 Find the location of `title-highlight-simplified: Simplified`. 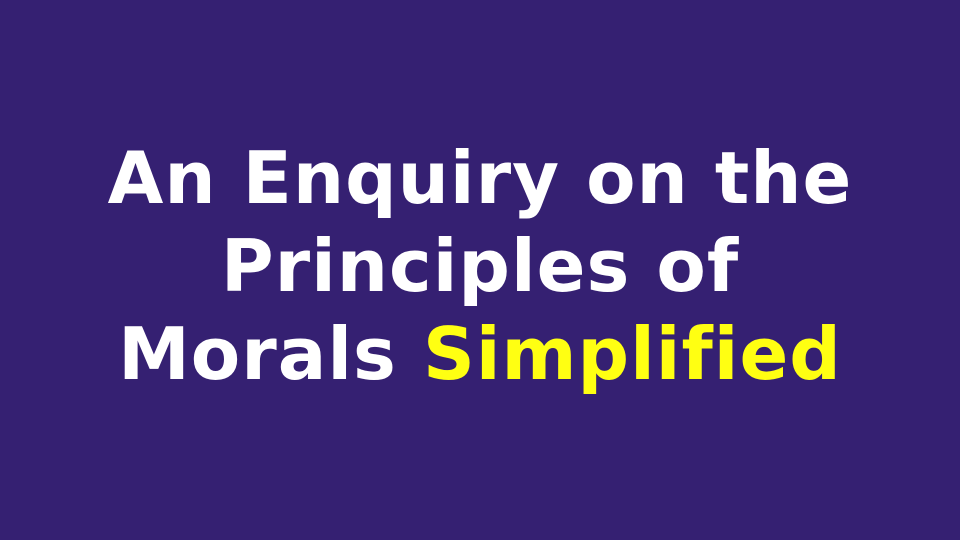

title-highlight-simplified: Simplified is located at coordinates (632, 354).